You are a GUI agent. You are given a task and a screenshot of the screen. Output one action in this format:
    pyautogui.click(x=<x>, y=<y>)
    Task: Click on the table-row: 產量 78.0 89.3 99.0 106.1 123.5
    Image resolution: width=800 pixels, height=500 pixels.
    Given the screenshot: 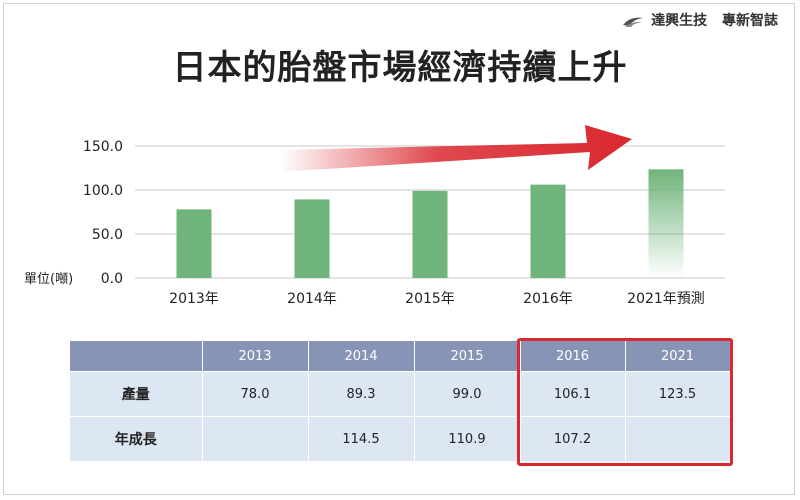 What is the action you would take?
    pyautogui.click(x=400, y=394)
    